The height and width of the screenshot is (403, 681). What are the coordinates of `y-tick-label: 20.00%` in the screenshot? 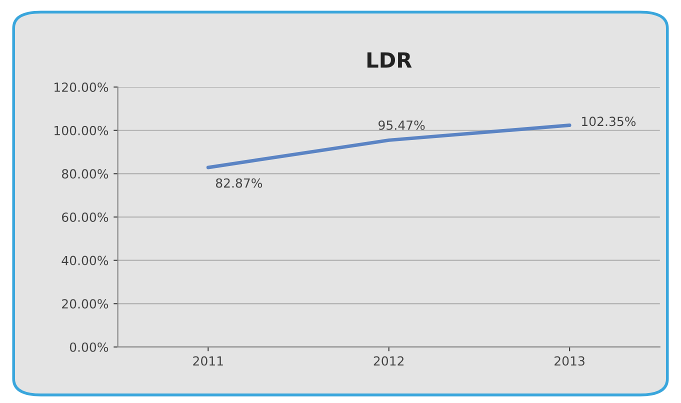 It's located at (85, 304).